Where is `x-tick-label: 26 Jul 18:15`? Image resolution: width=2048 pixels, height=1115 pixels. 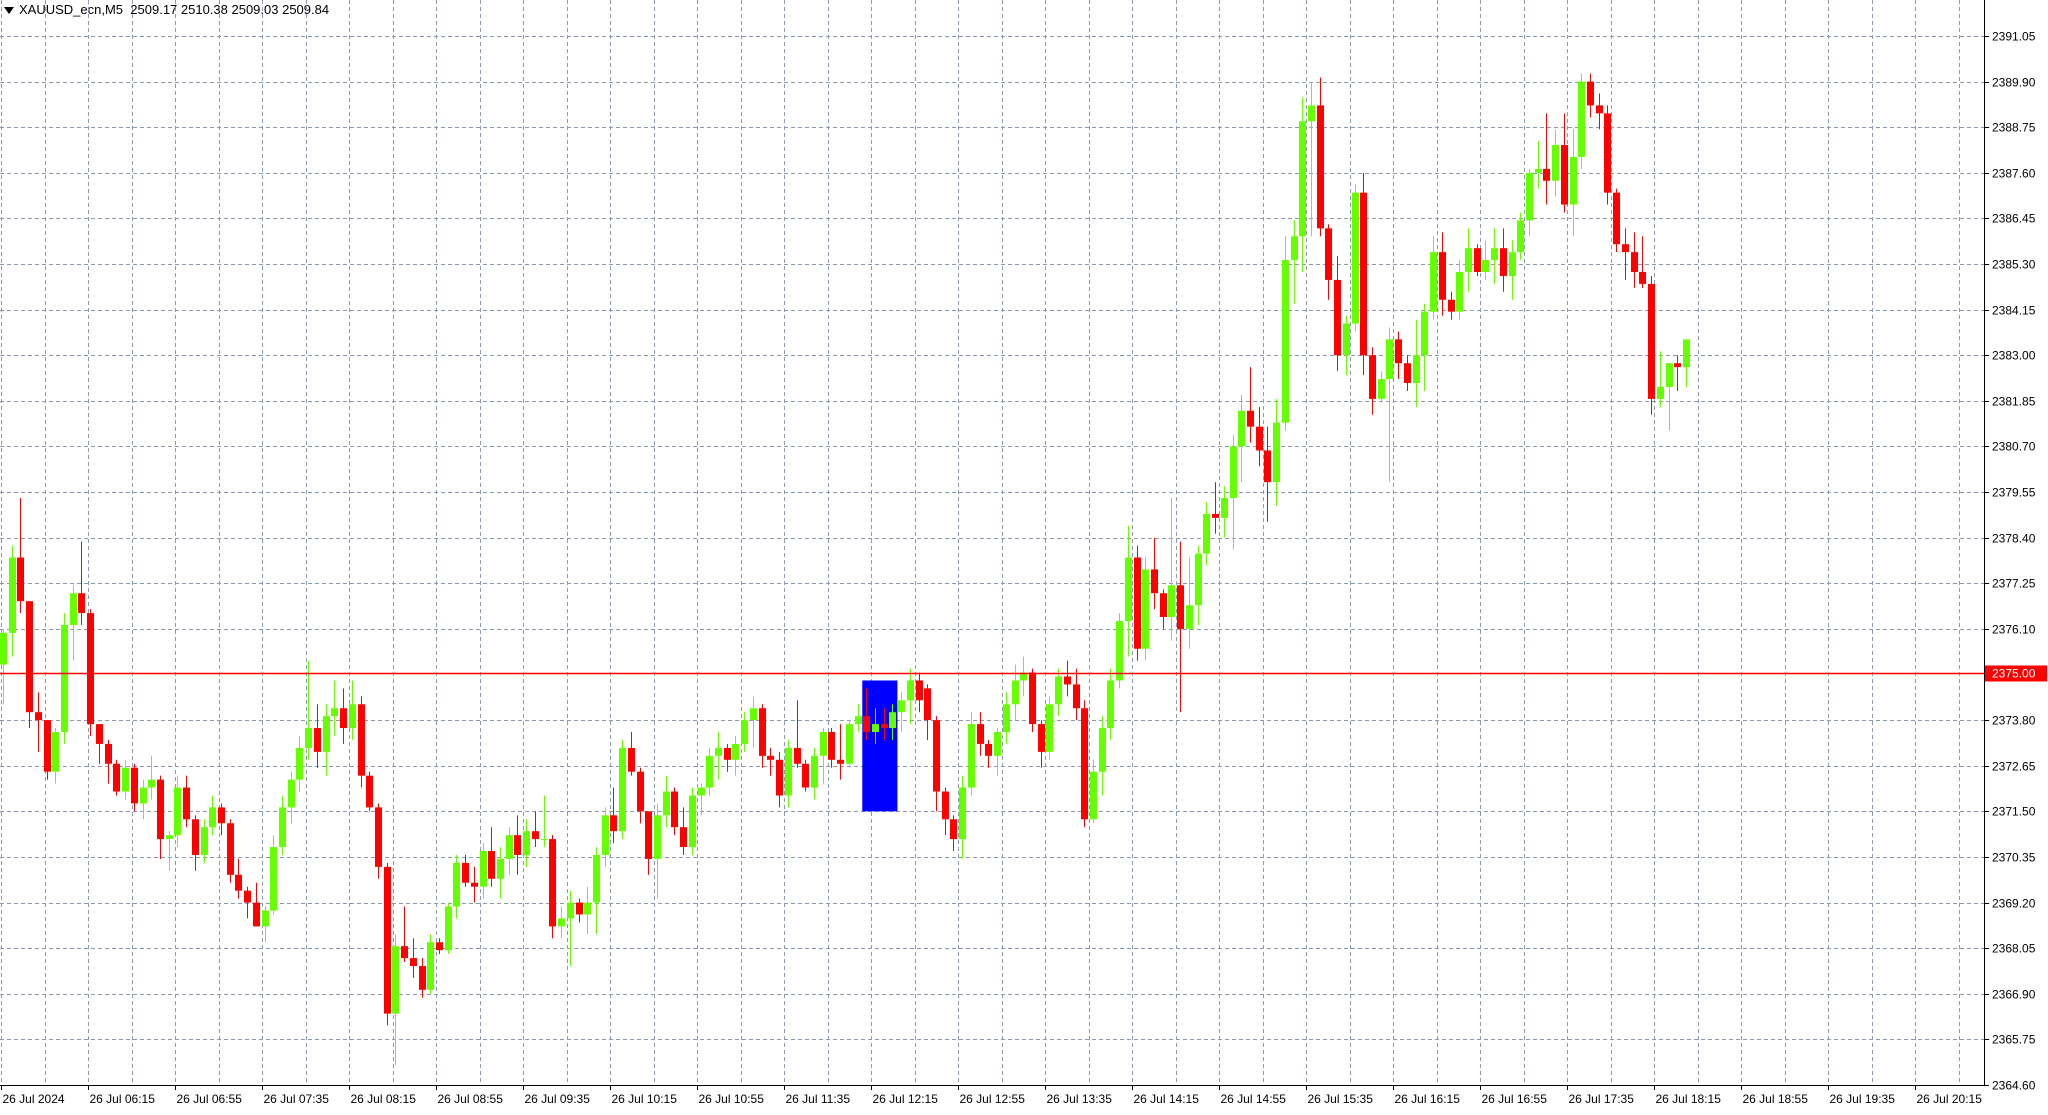 x-tick-label: 26 Jul 18:15 is located at coordinates (1689, 1099).